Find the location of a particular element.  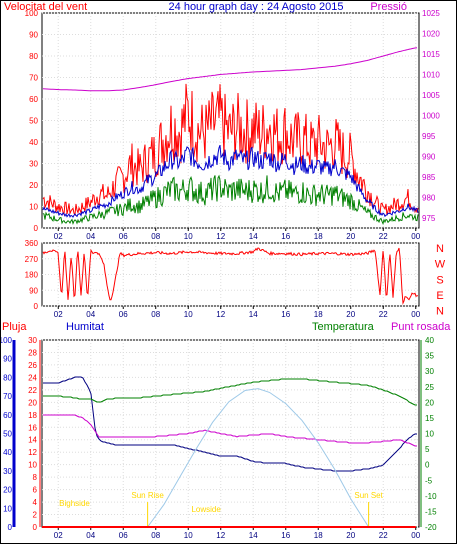

wind-xtick-label: 18 is located at coordinates (318, 236).